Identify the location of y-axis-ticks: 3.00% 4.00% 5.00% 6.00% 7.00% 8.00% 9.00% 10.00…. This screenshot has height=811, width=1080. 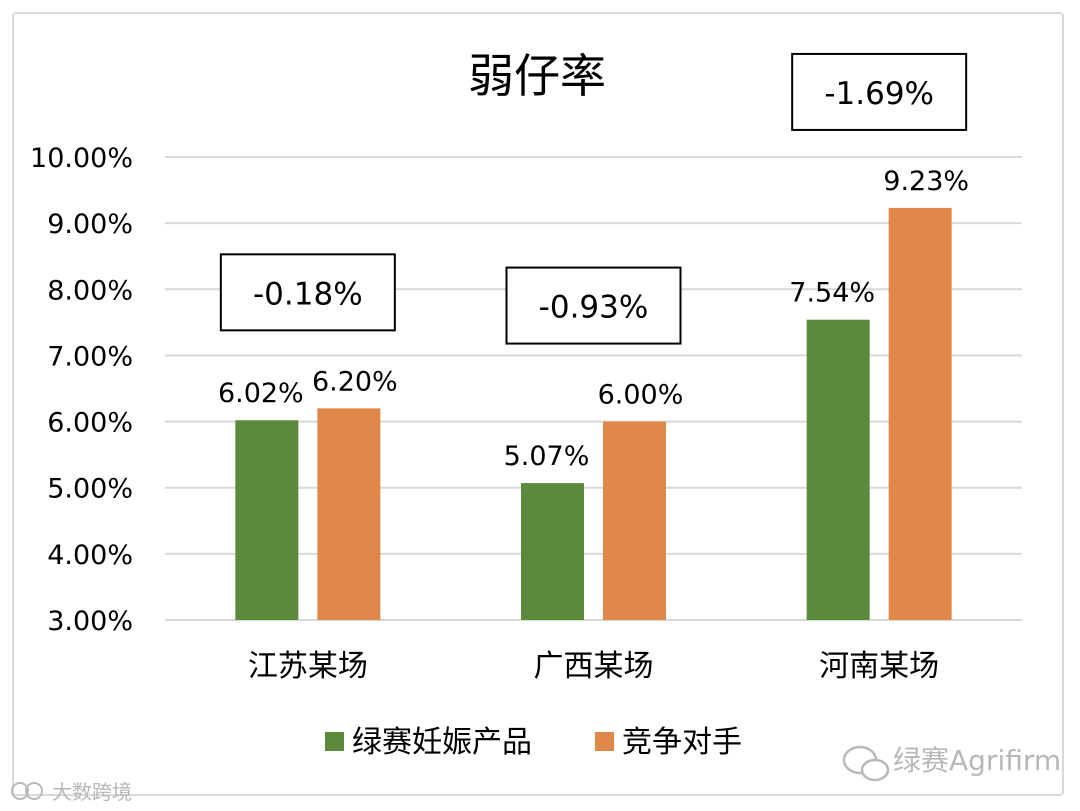
(81, 390).